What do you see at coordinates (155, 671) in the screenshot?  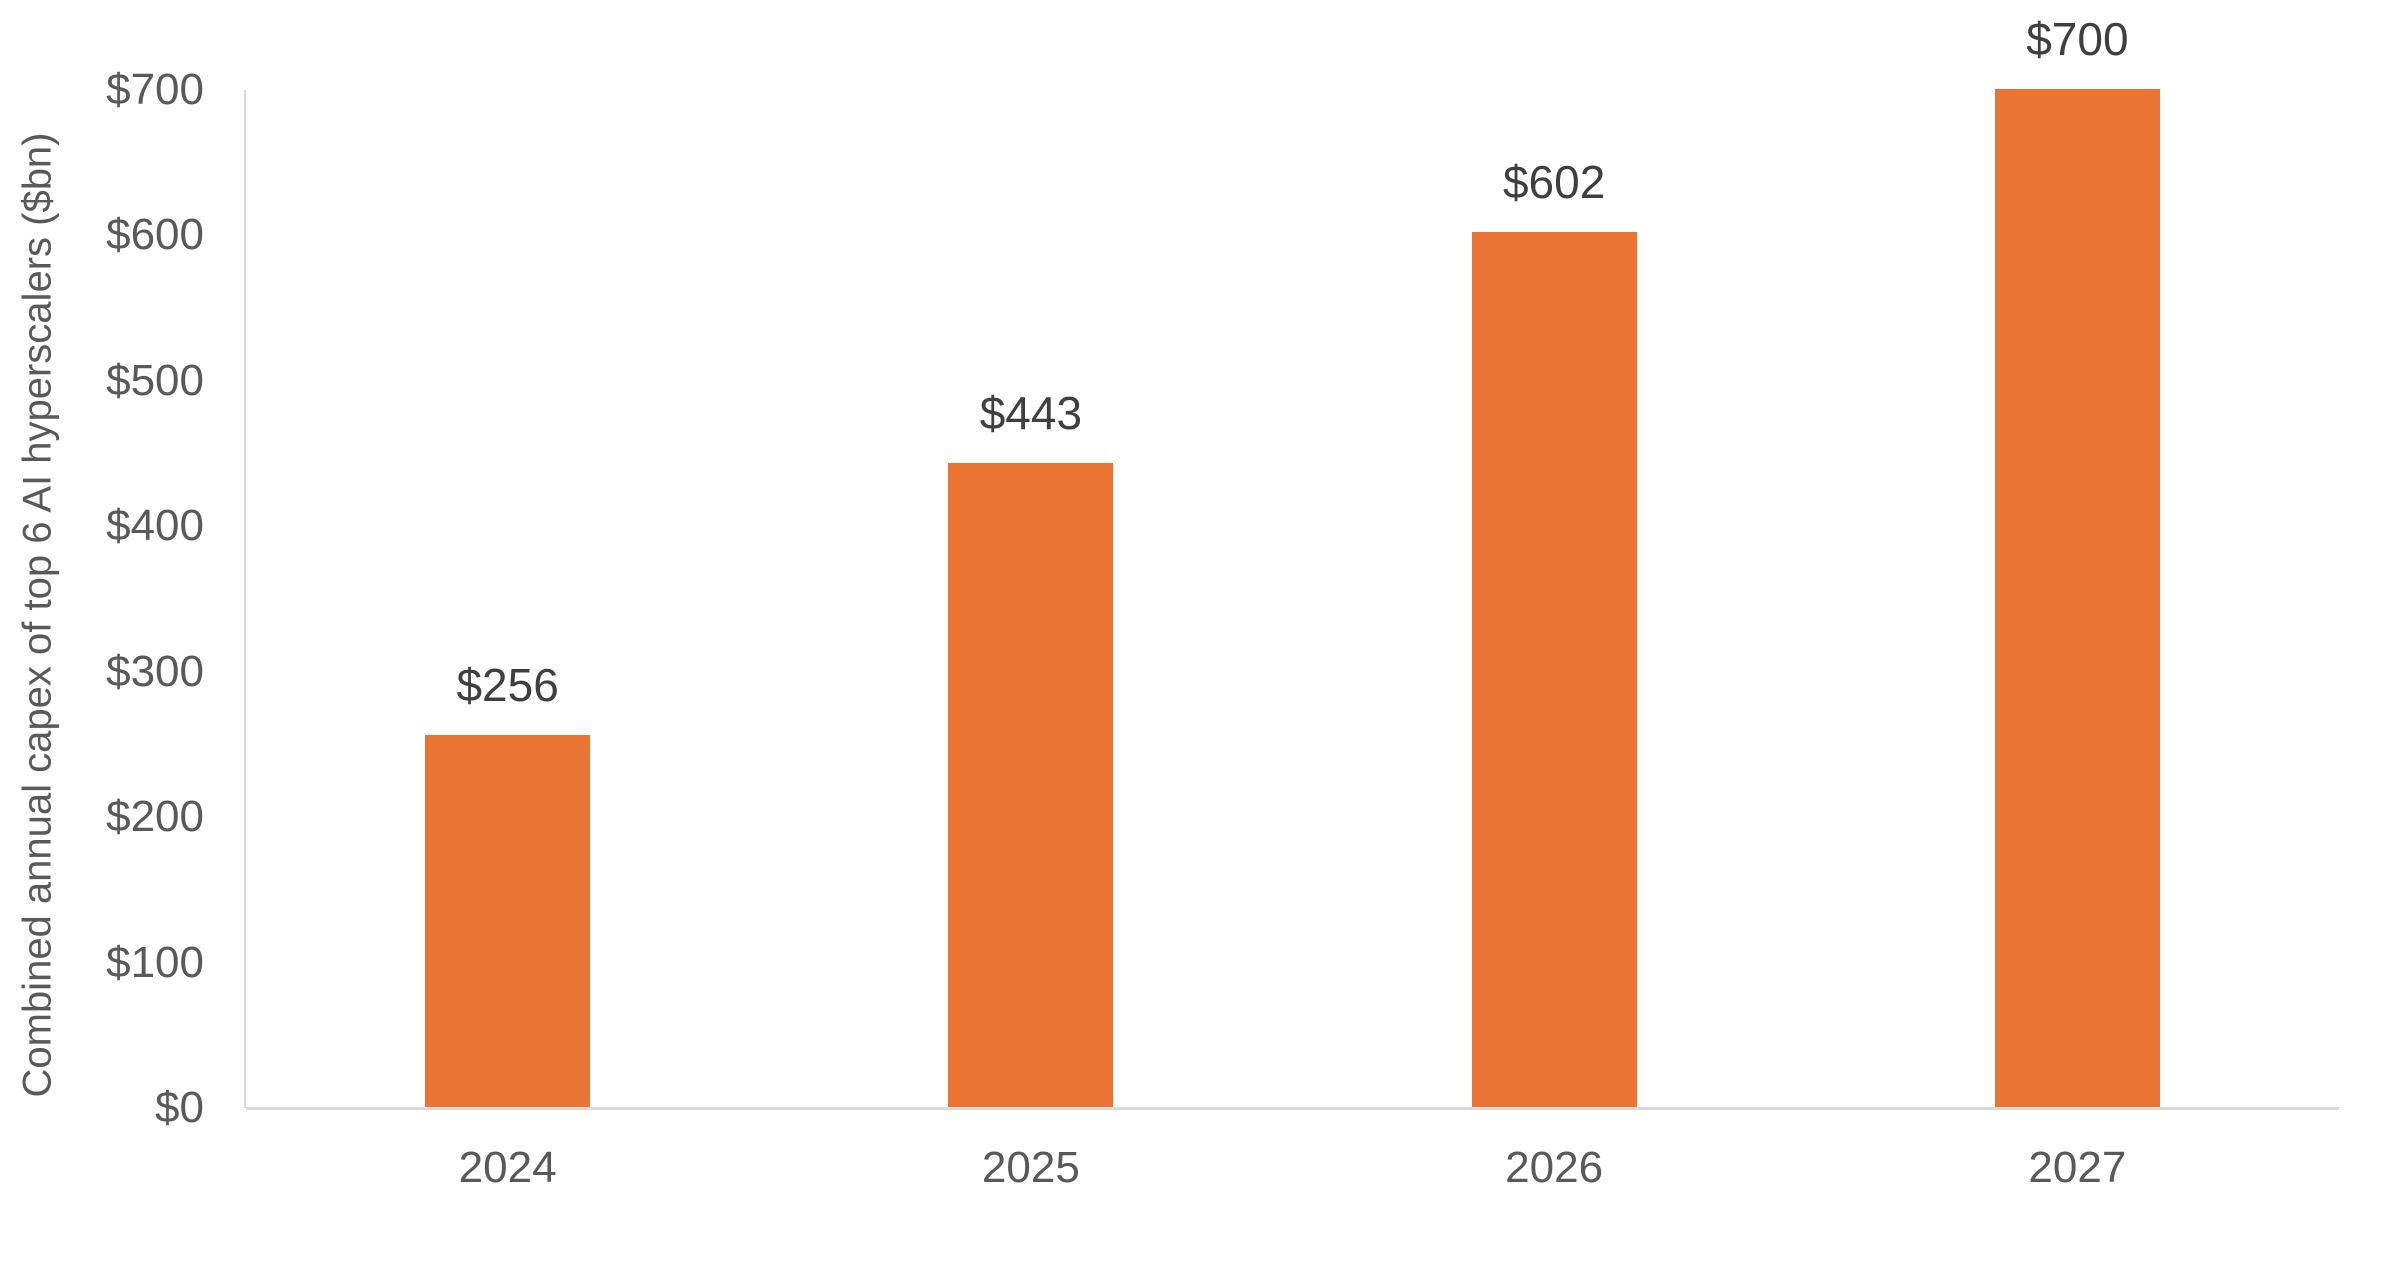 I see `y-tick-label: $300` at bounding box center [155, 671].